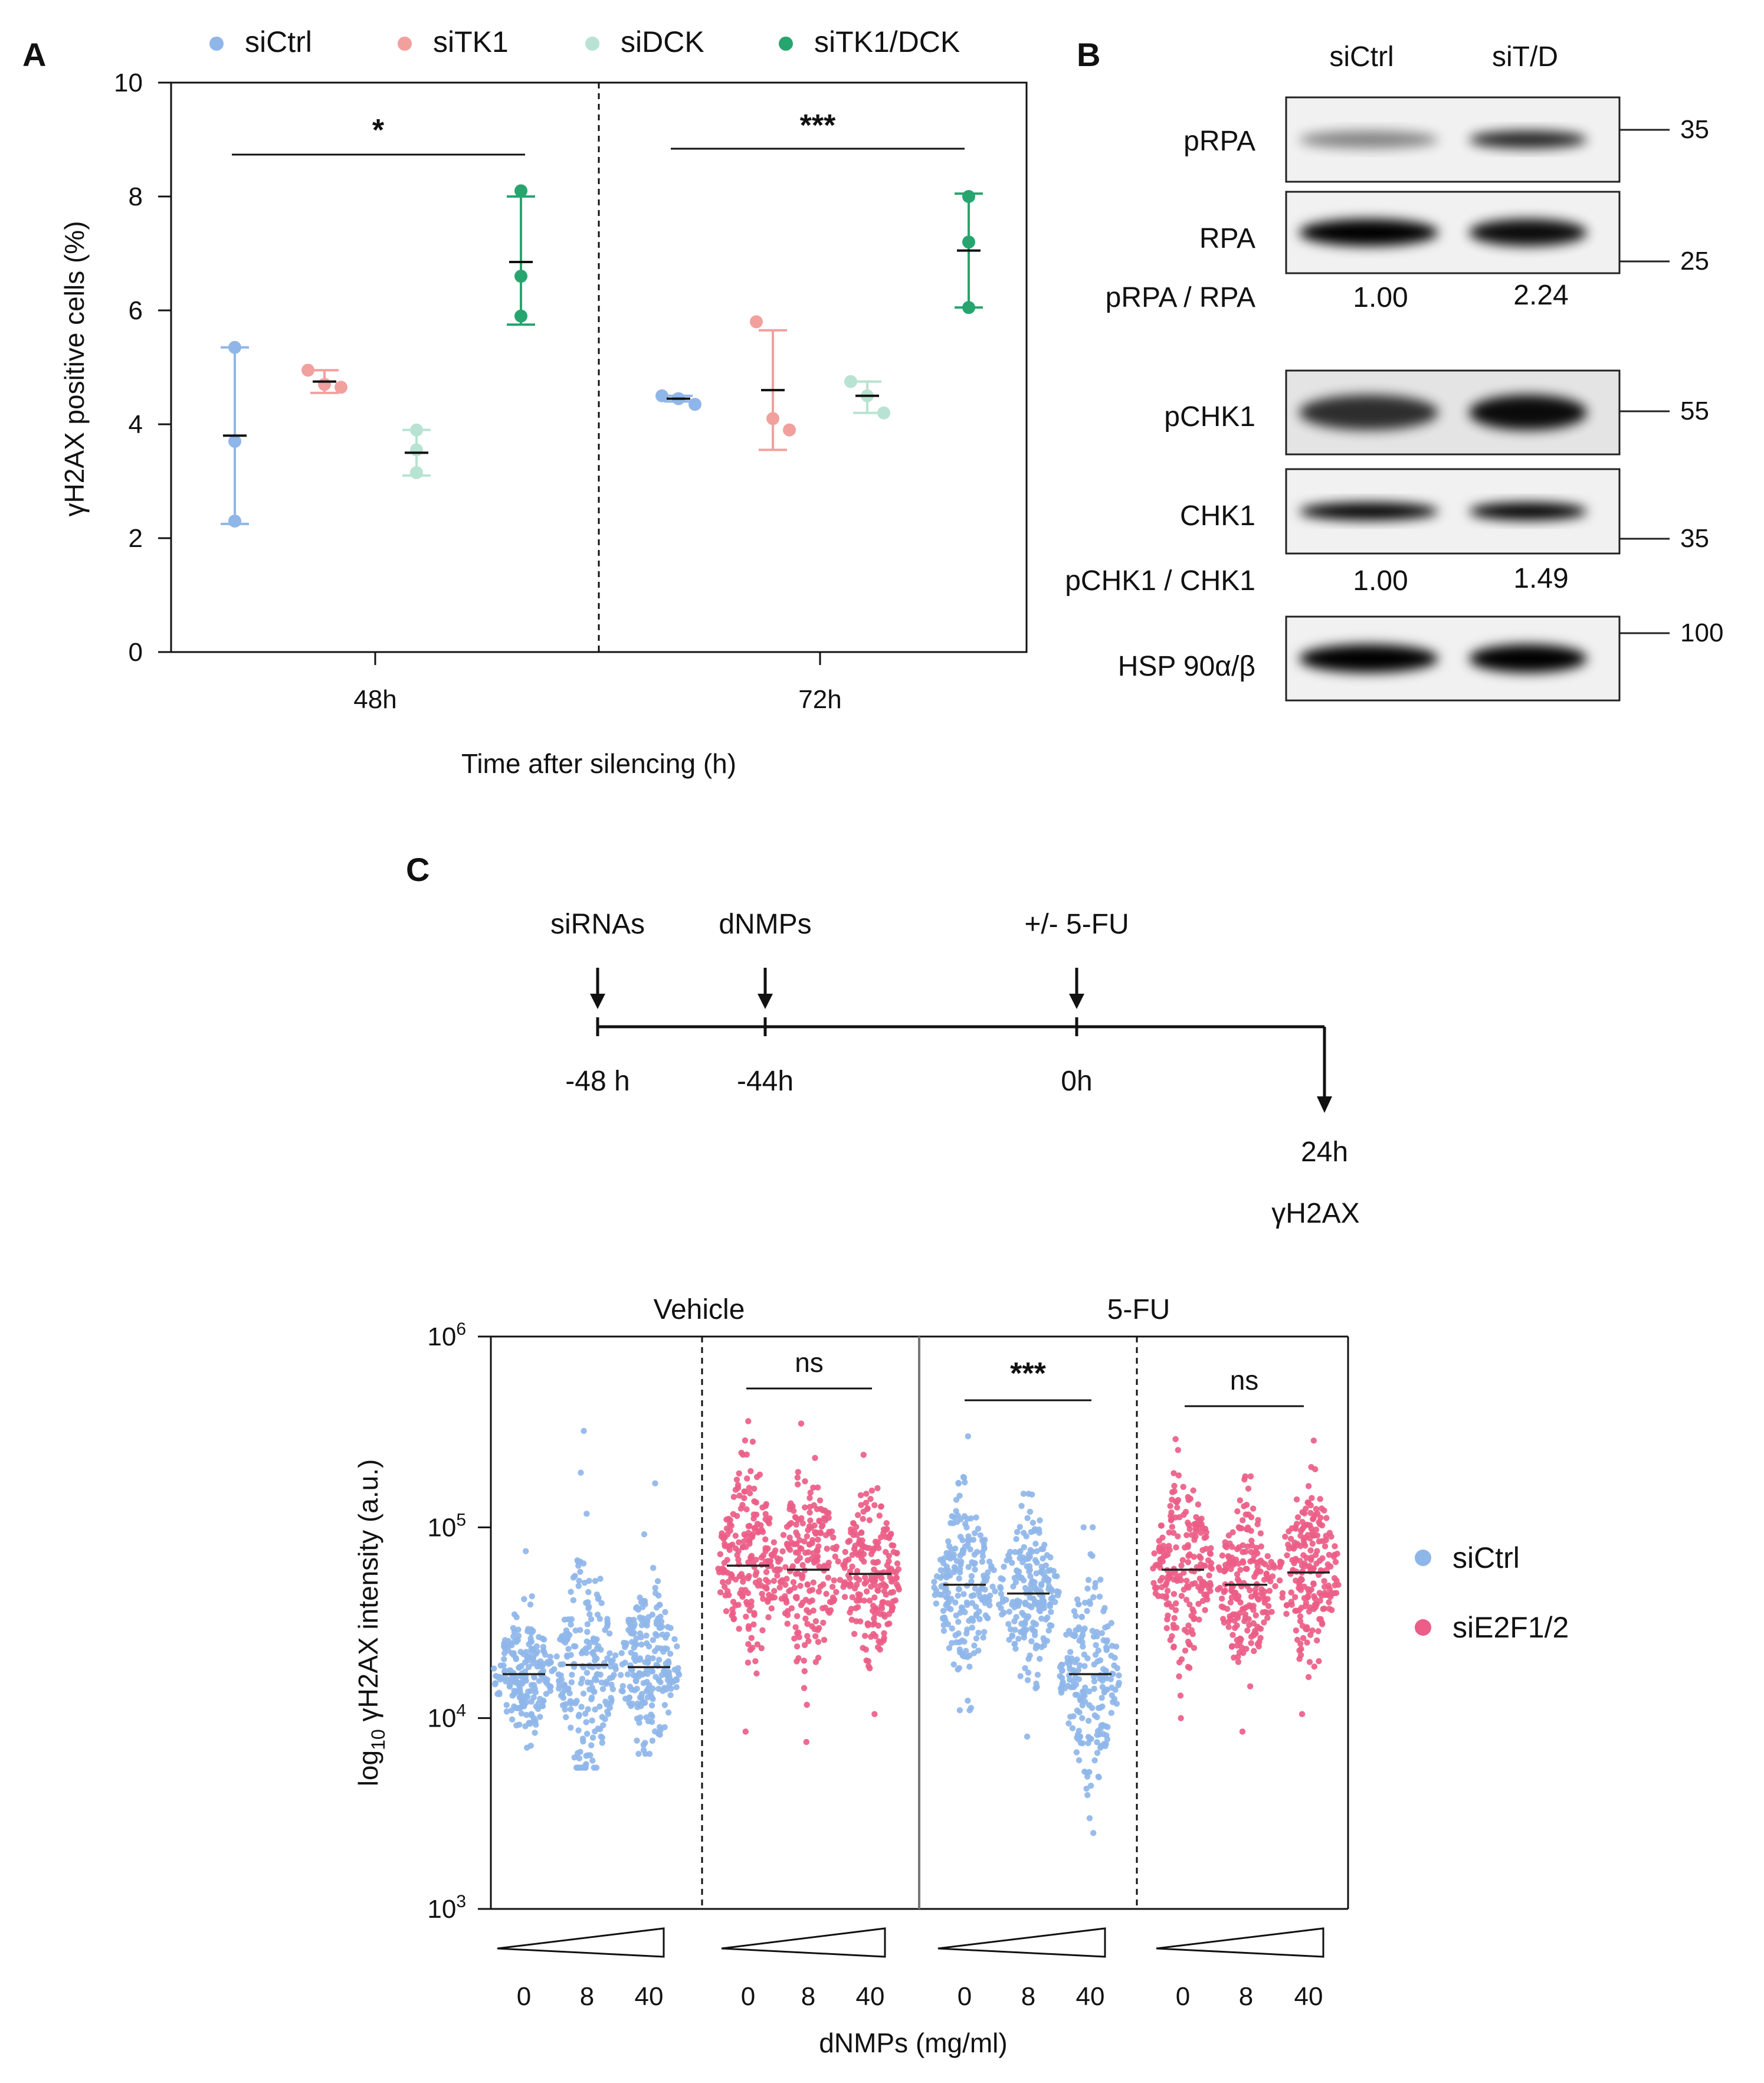 The height and width of the screenshot is (2083, 1764). What do you see at coordinates (1486, 1557) in the screenshot?
I see `panel-c-legend-label: siCtrl` at bounding box center [1486, 1557].